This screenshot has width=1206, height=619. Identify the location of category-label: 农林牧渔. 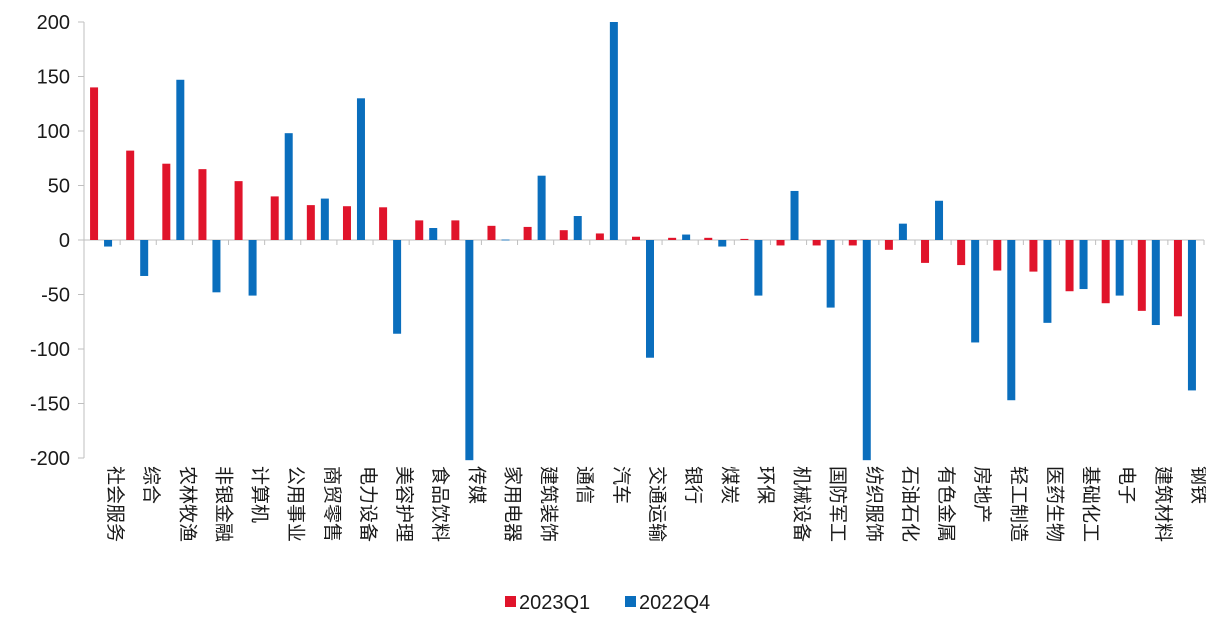
(187, 504).